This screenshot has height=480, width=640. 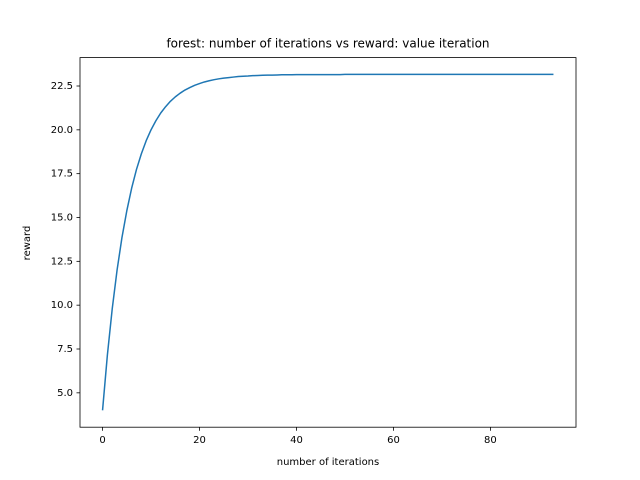 What do you see at coordinates (27, 243) in the screenshot?
I see `y-axis-label: reward` at bounding box center [27, 243].